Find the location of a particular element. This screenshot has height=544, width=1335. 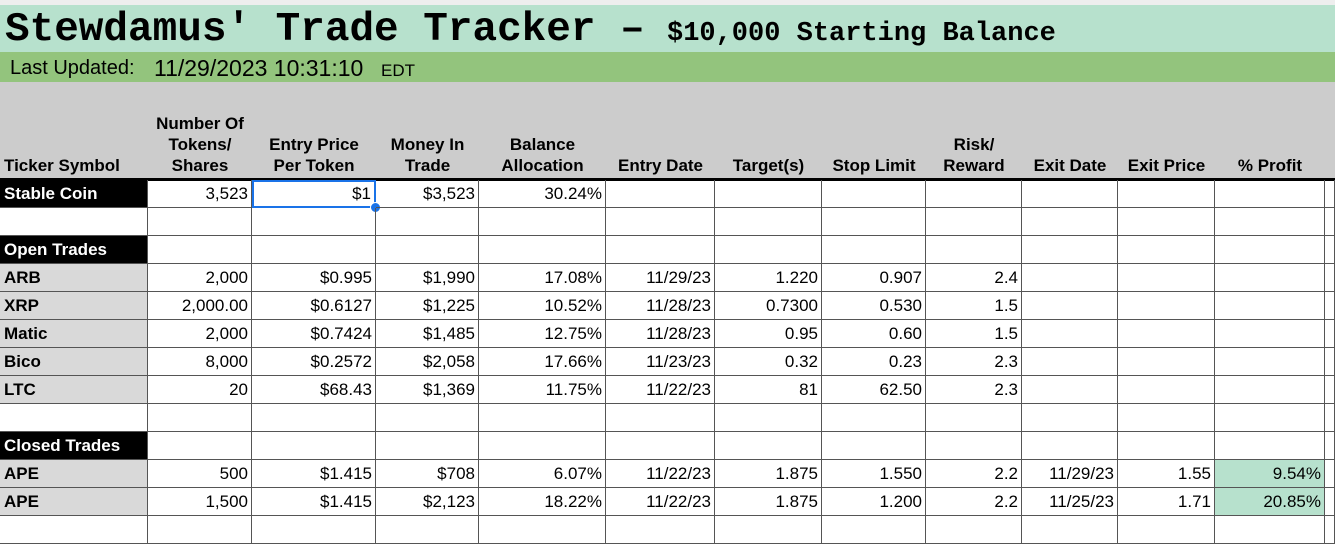

cell: 81 is located at coordinates (768, 390).